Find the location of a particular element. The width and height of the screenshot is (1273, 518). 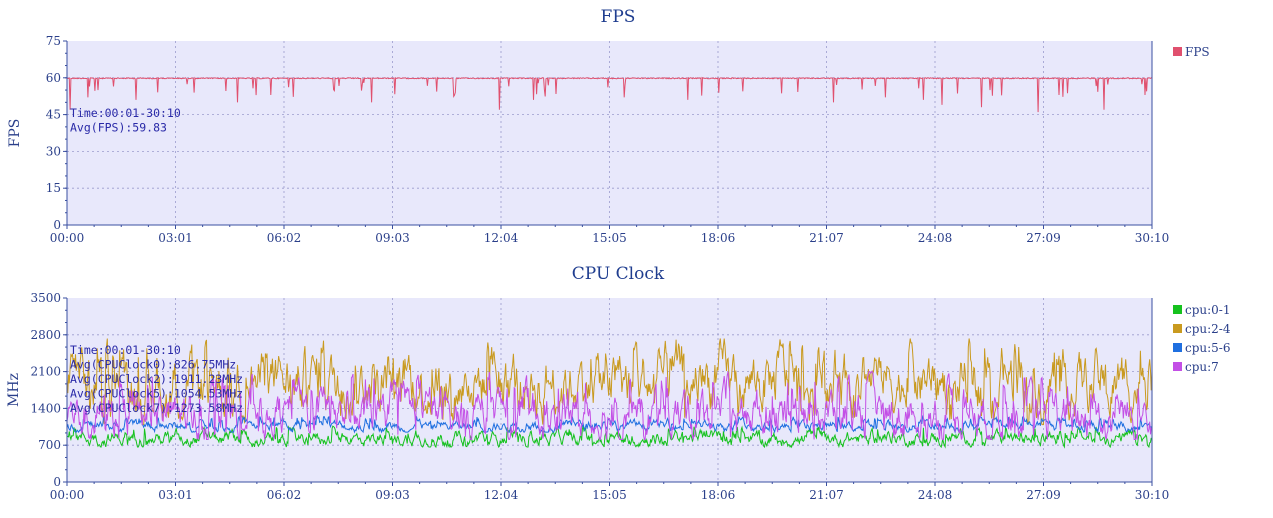

cpu-legend-label: cpu:5-6 is located at coordinates (1208, 348).